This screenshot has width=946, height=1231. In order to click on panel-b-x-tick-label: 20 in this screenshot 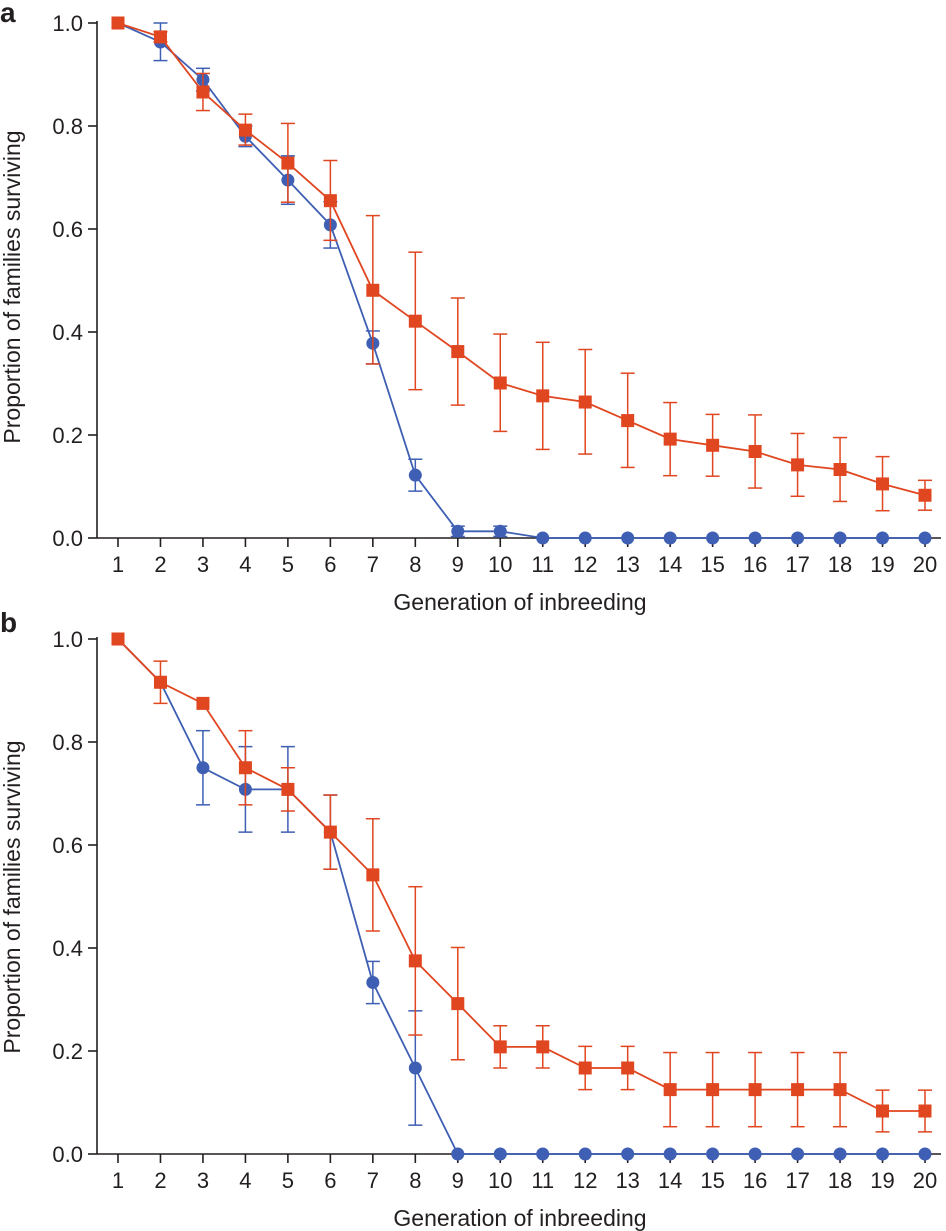, I will do `click(925, 1180)`.